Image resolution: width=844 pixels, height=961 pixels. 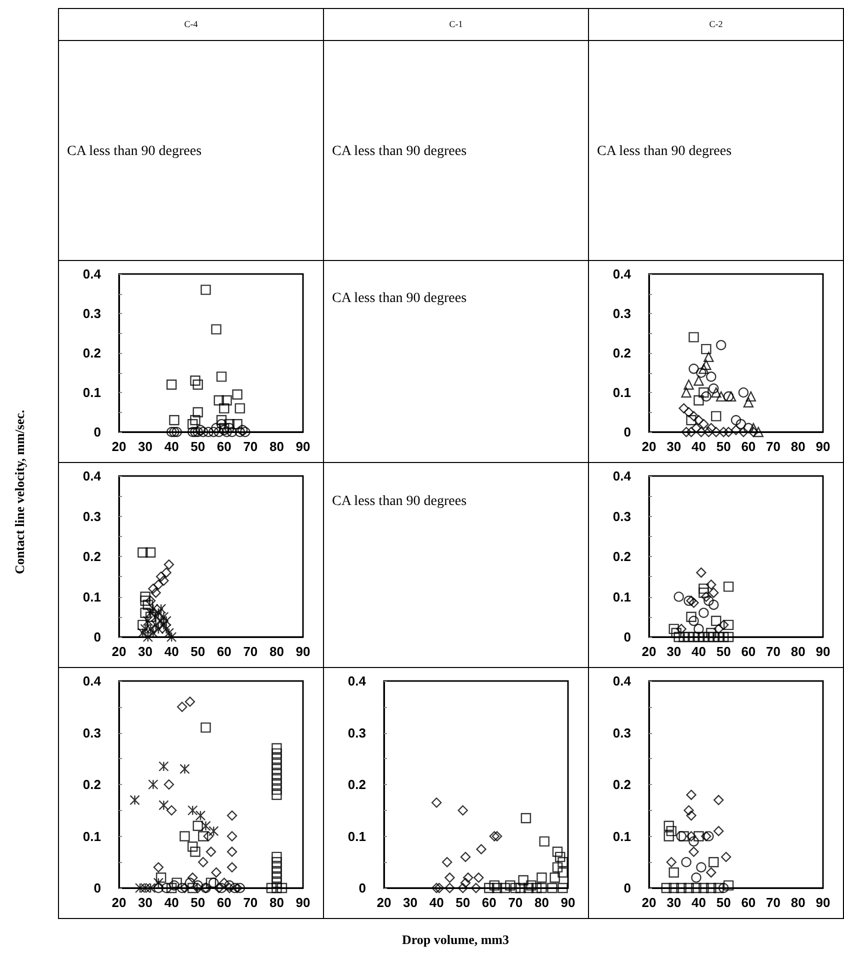 What do you see at coordinates (357, 732) in the screenshot?
I see `y-tick-label: 0.3` at bounding box center [357, 732].